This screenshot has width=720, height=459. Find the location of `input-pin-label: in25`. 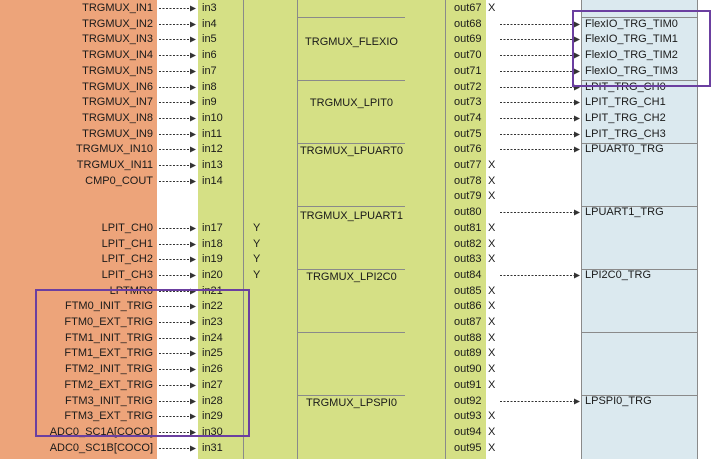

input-pin-label: in25 is located at coordinates (212, 353).